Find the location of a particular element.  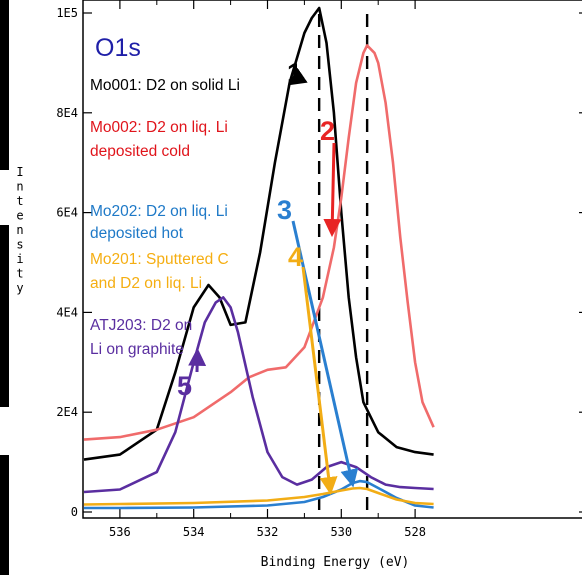

x-tick-label: 528 is located at coordinates (415, 532).